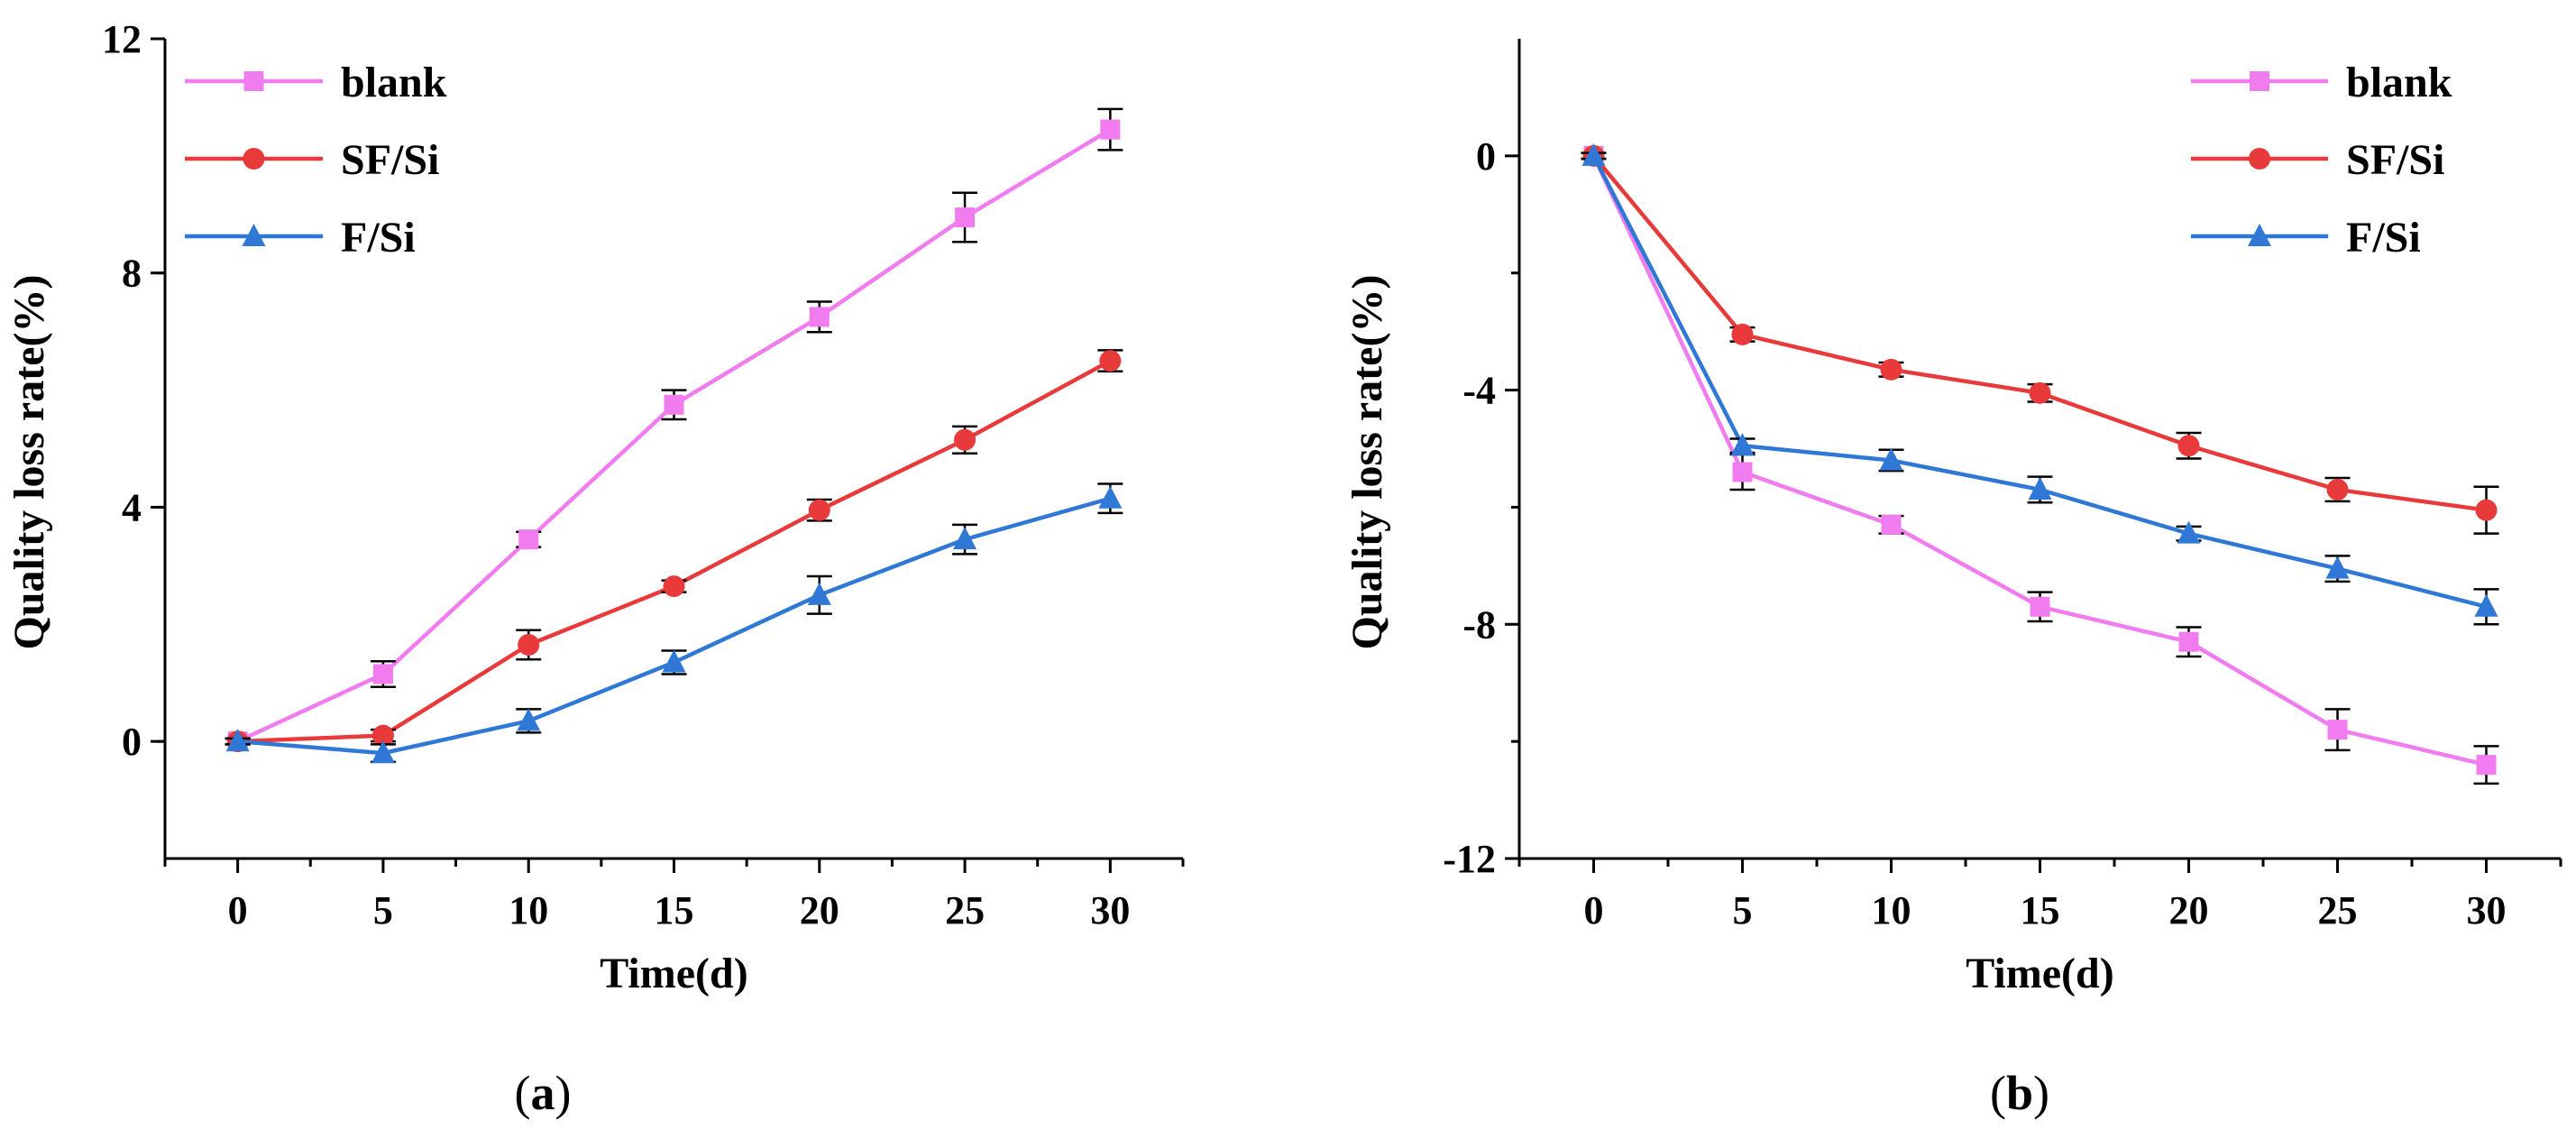  Describe the element at coordinates (1469, 859) in the screenshot. I see `b-y-tick-label: -12` at that location.